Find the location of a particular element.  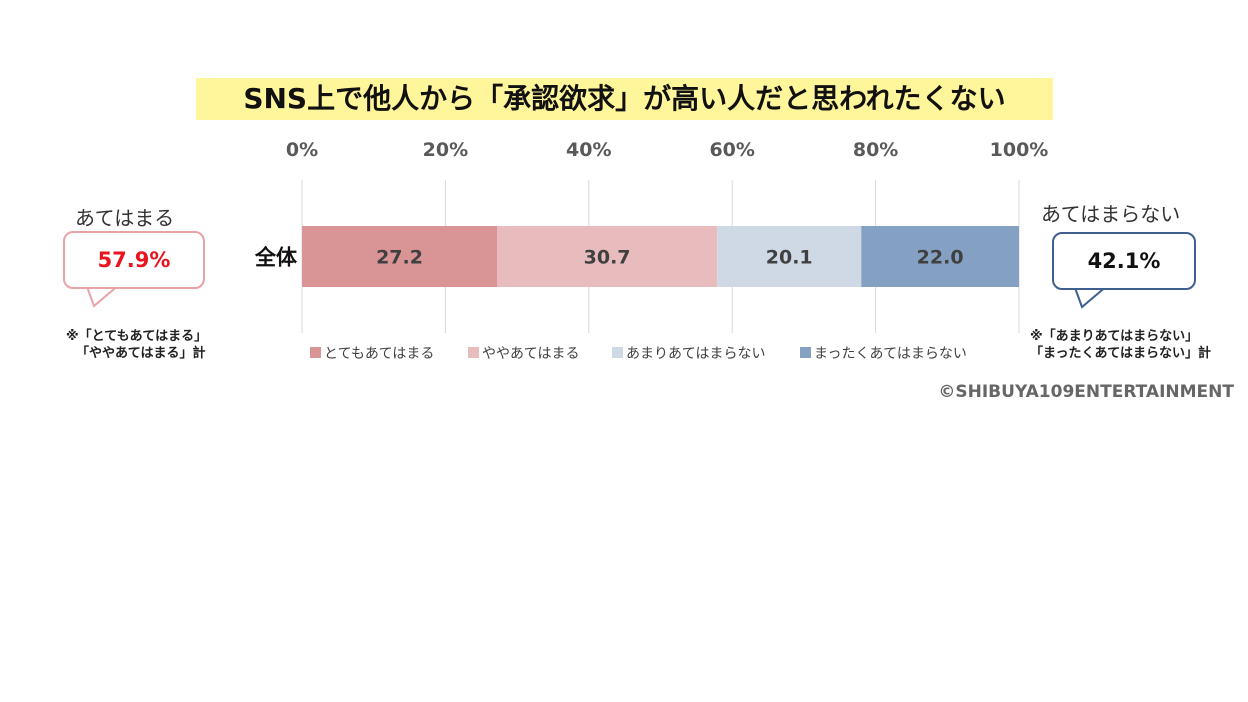

left-note-line1: ※「とてもあてはまる」 is located at coordinates (137, 336).